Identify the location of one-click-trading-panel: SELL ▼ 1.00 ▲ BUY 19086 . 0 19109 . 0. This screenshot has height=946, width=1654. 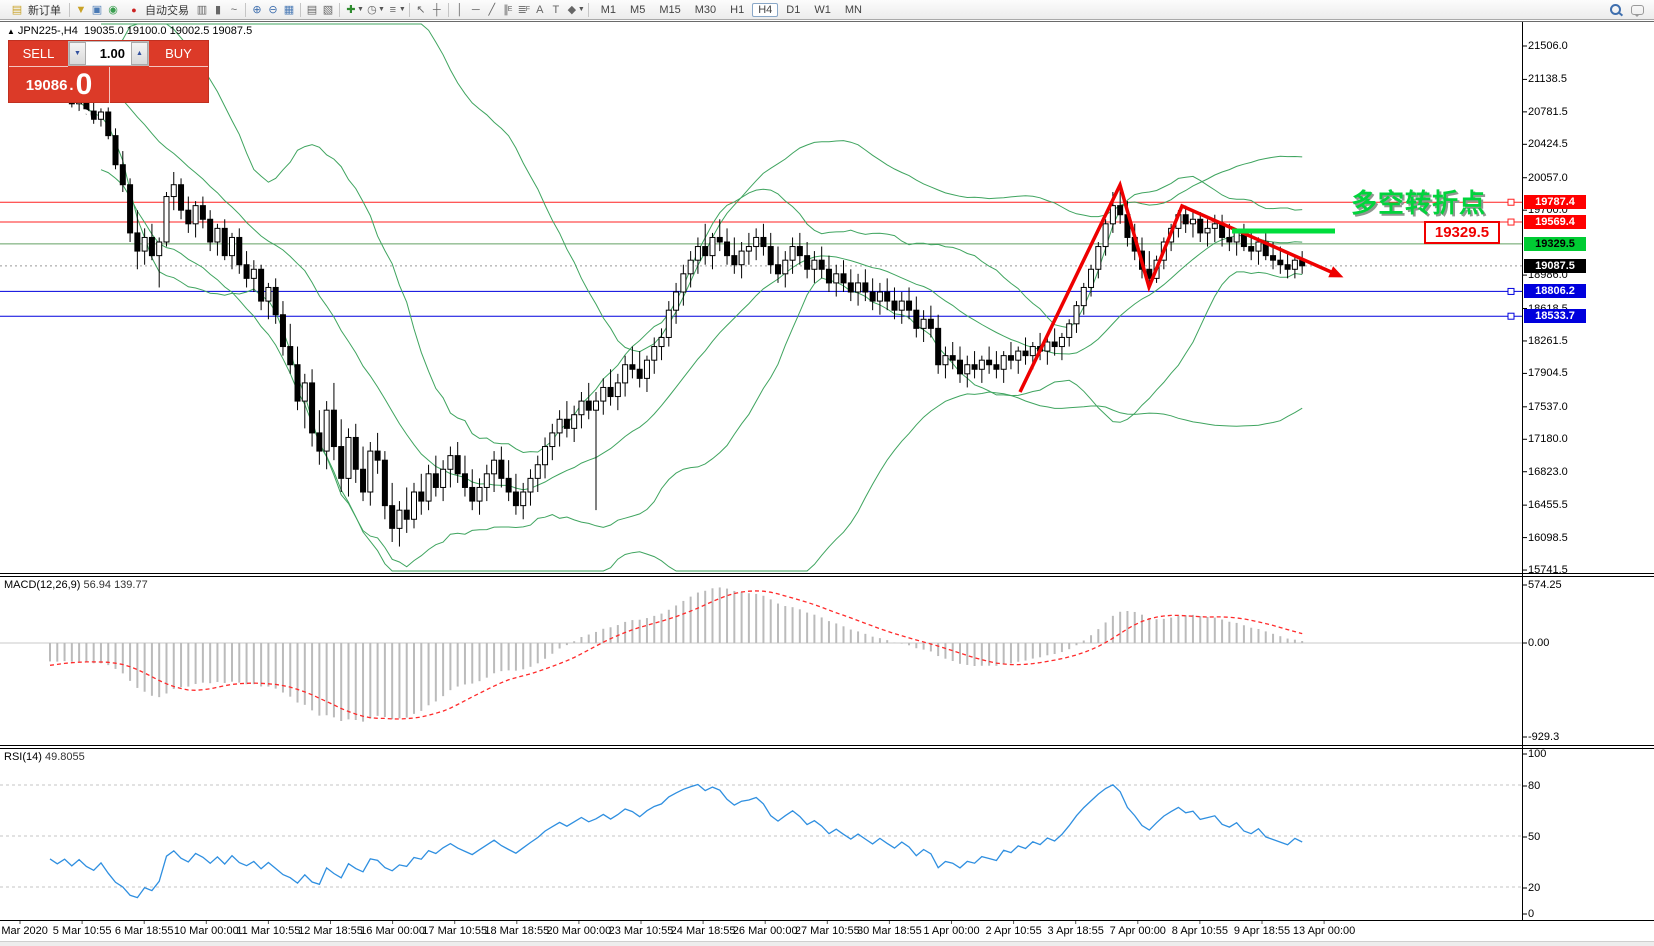
(108, 88).